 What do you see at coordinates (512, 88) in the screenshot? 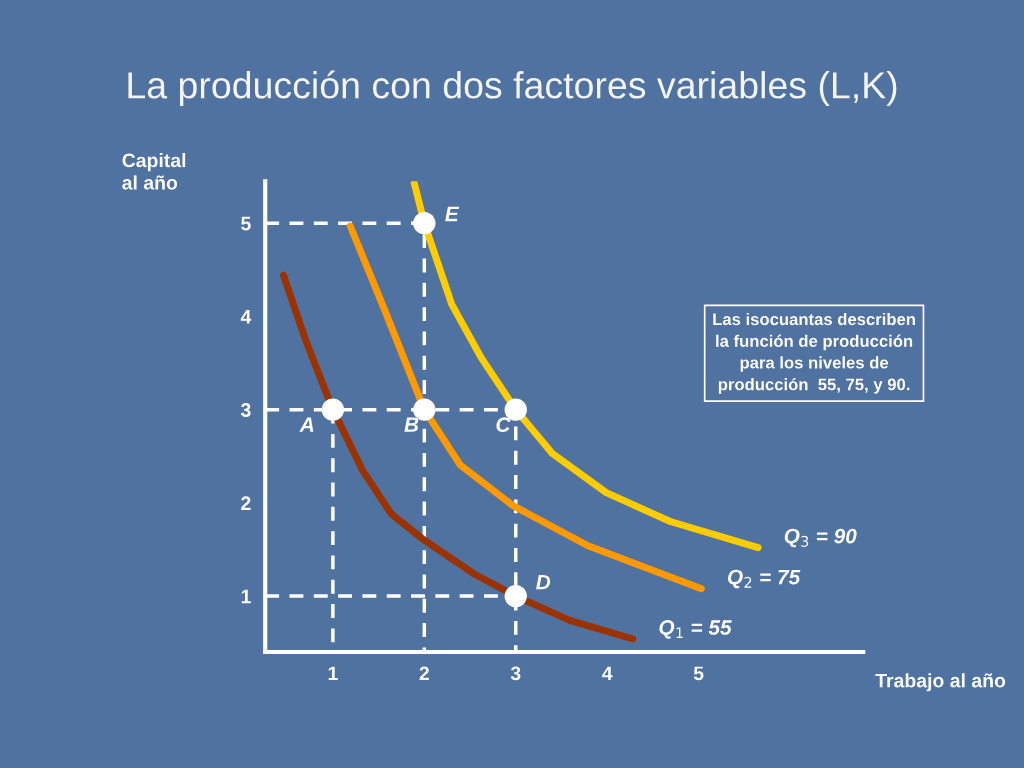
I see `chart-title: La producción con dos factores variables (L,K)` at bounding box center [512, 88].